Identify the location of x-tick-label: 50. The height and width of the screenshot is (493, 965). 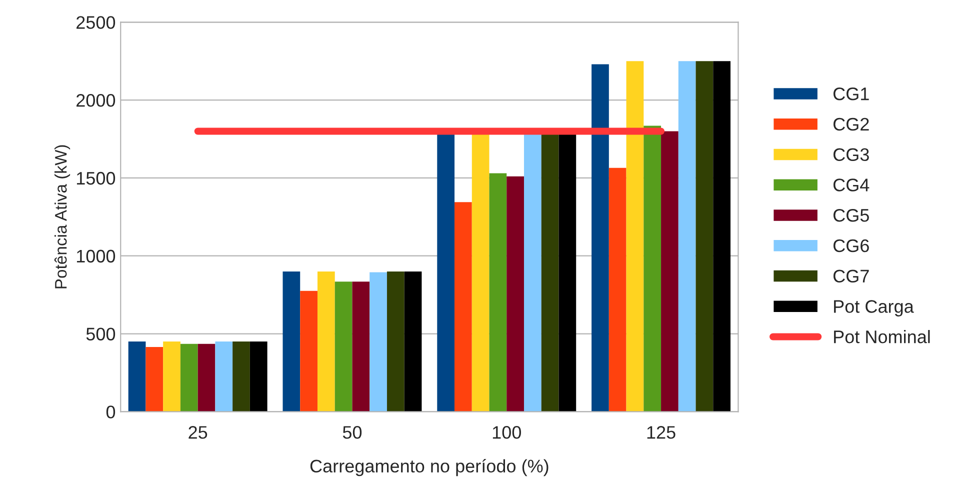
(352, 432).